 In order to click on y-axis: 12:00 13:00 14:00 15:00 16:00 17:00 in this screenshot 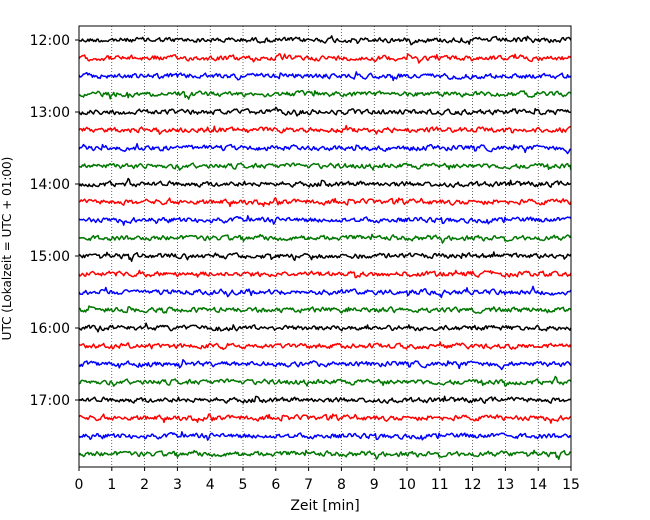, I will do `click(54, 221)`.